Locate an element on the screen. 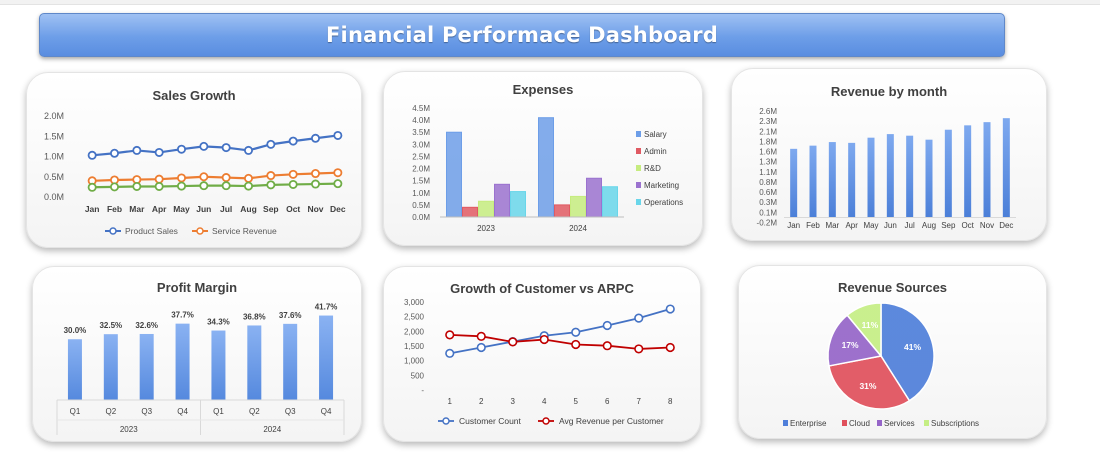  group-label: 2023 is located at coordinates (129, 429).